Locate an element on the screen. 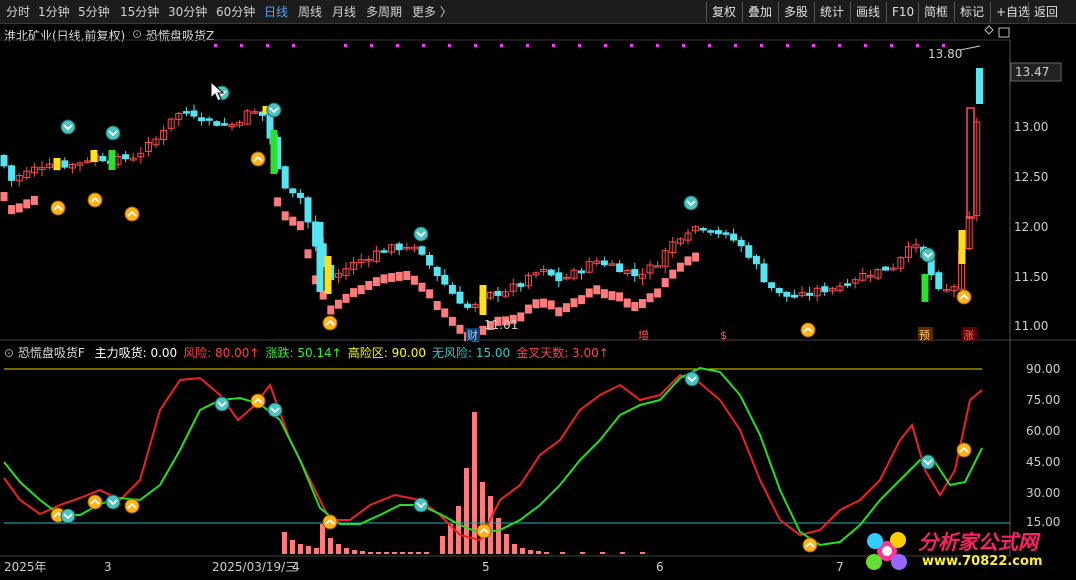  period-weekly: 周线 is located at coordinates (310, 12).